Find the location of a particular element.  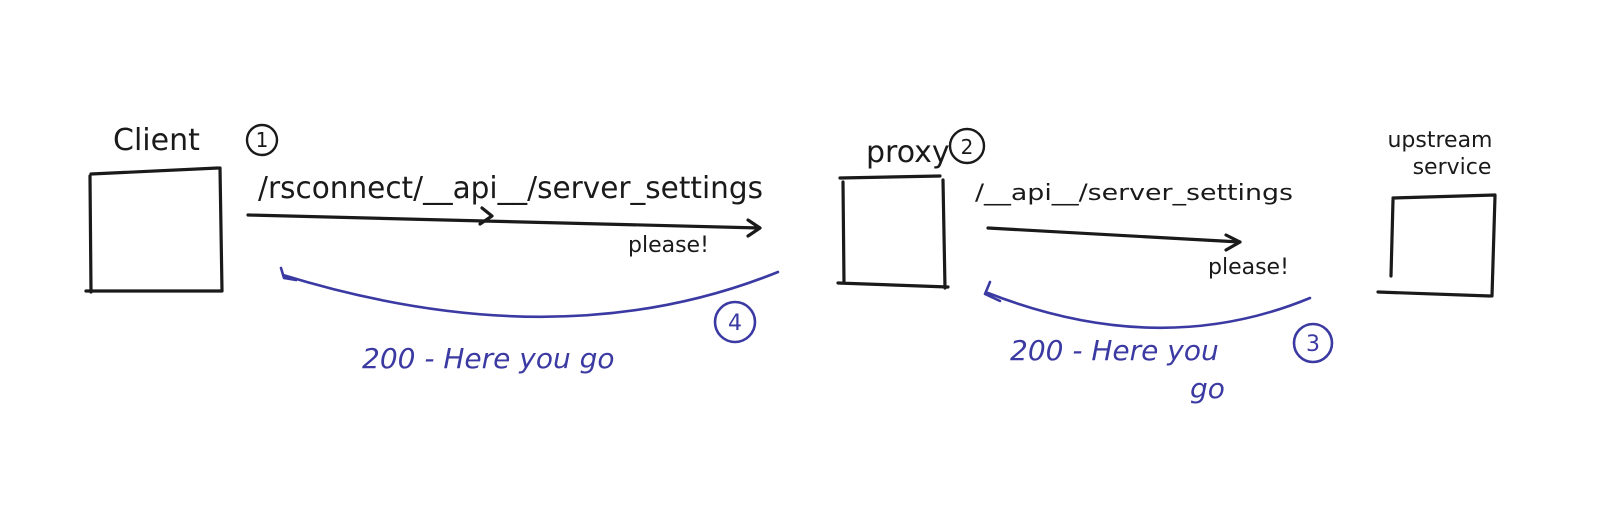

step-4-circle is located at coordinates (735, 322).